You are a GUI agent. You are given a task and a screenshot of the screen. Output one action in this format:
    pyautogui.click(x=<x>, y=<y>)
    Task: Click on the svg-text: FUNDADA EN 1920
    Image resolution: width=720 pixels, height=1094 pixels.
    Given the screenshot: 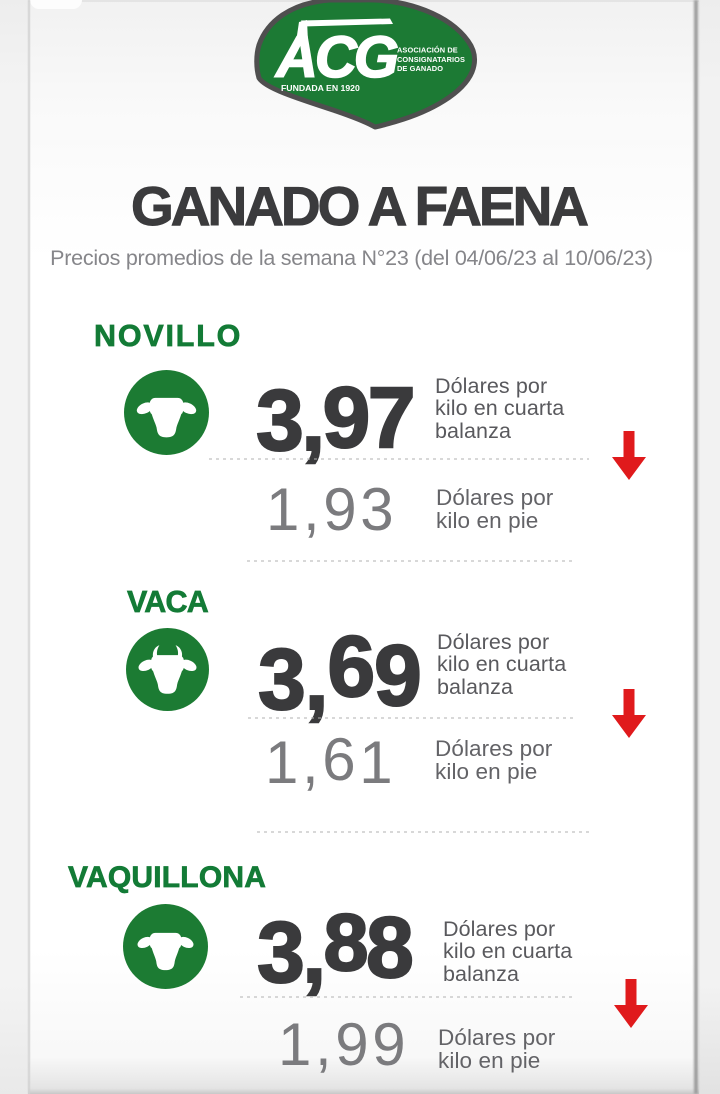 What is the action you would take?
    pyautogui.click(x=320, y=88)
    